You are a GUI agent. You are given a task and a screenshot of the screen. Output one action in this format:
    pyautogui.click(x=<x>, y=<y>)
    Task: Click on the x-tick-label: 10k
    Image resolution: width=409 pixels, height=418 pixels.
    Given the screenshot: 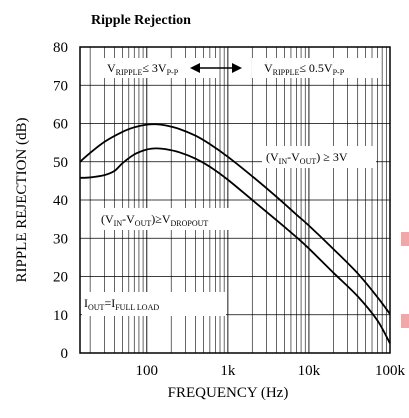 What is the action you would take?
    pyautogui.click(x=309, y=371)
    